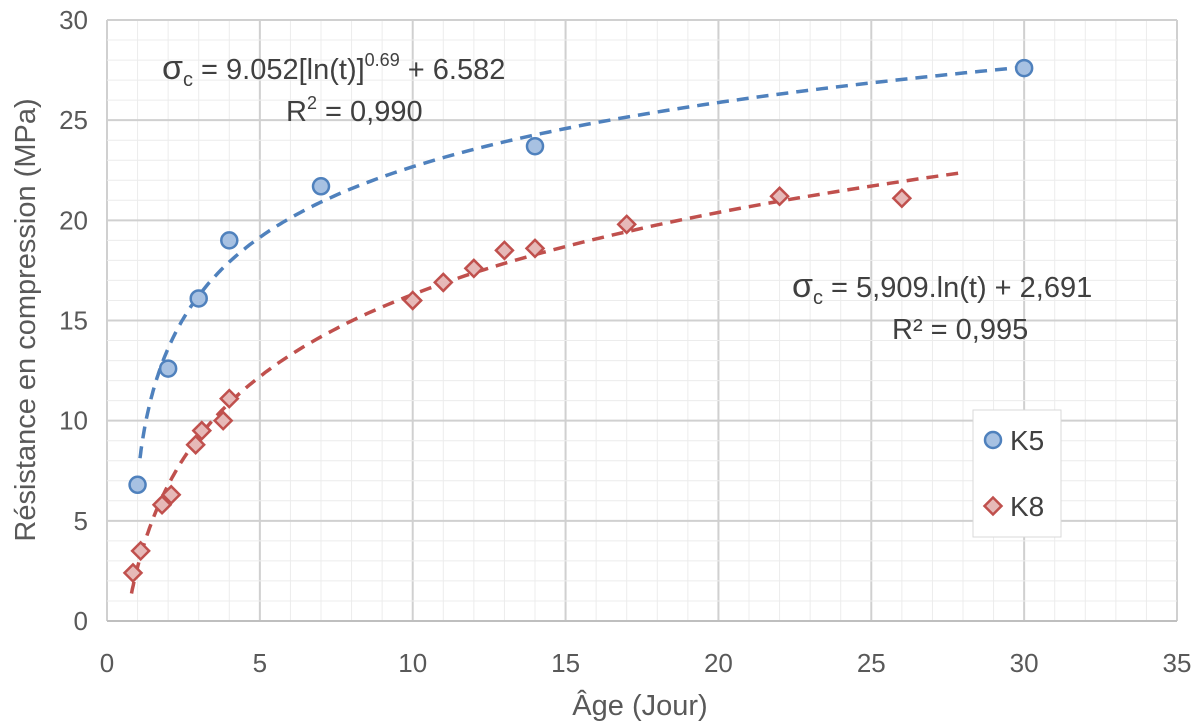  I want to click on legend-k5-label: K5, so click(1027, 440).